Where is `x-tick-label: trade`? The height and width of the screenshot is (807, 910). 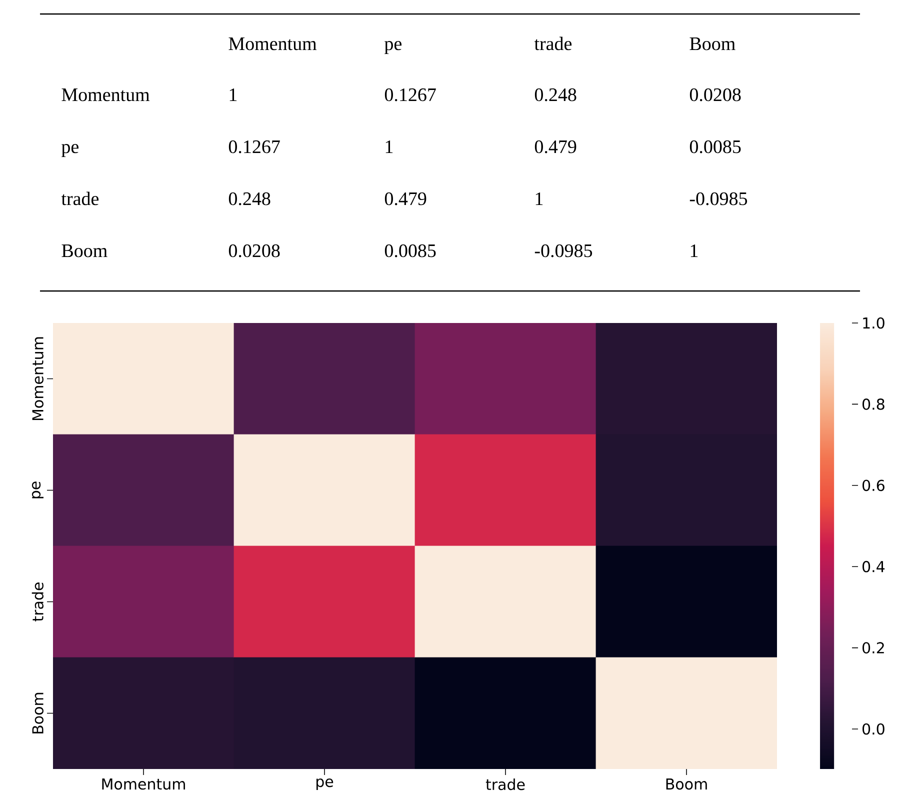
x-tick-label: trade is located at coordinates (505, 784).